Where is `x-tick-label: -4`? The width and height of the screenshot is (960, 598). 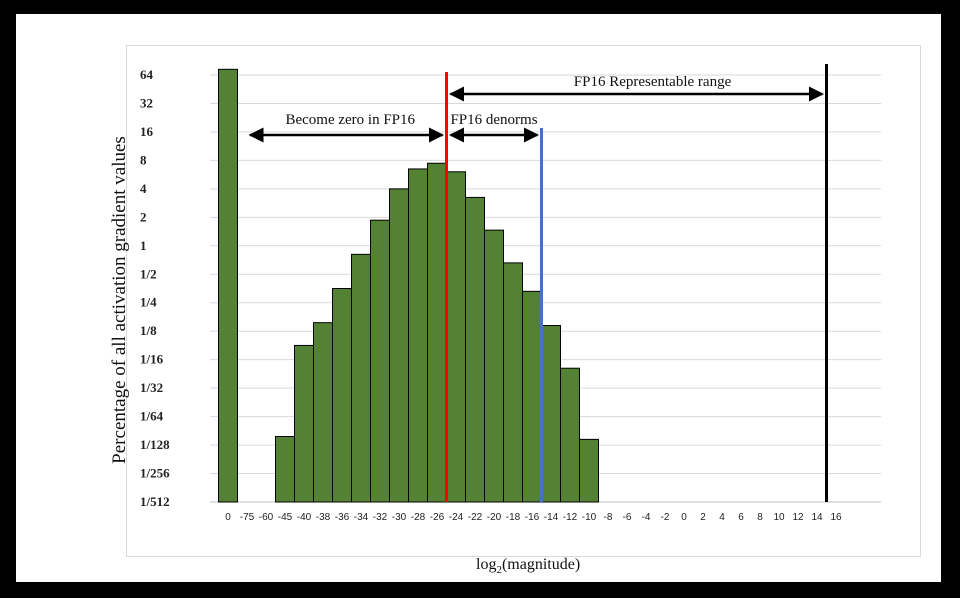
x-tick-label: -4 is located at coordinates (646, 517).